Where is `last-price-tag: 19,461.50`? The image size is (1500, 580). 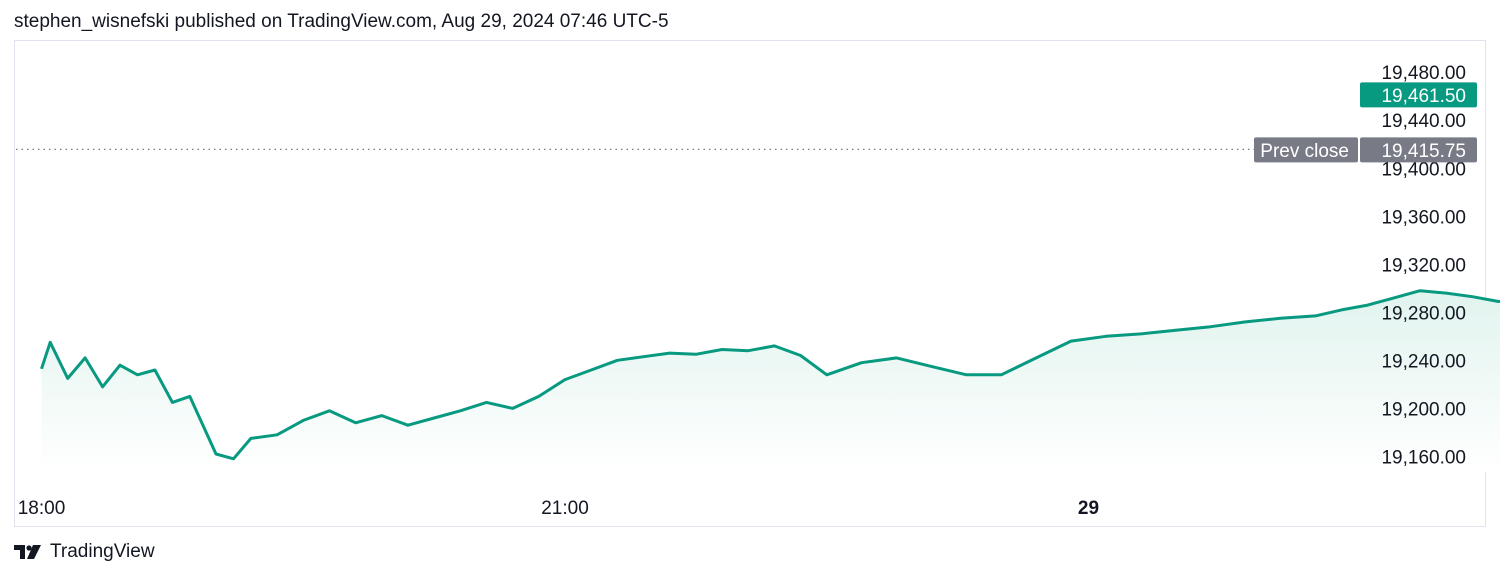
last-price-tag: 19,461.50 is located at coordinates (1418, 95).